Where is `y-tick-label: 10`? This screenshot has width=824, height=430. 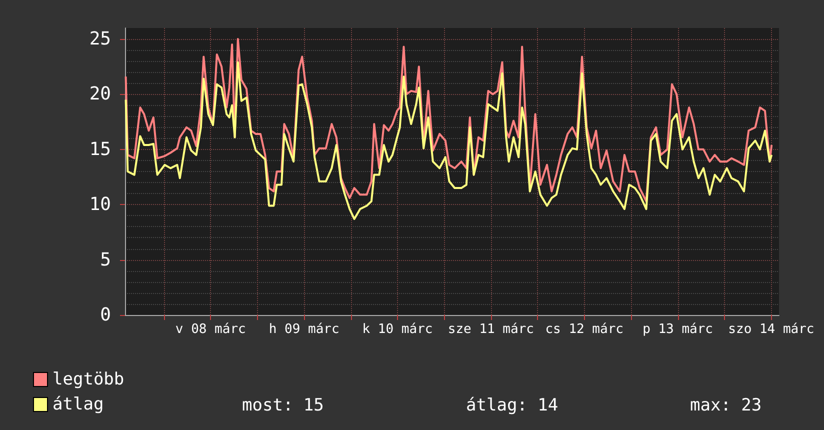
y-tick-label: 10 is located at coordinates (100, 205).